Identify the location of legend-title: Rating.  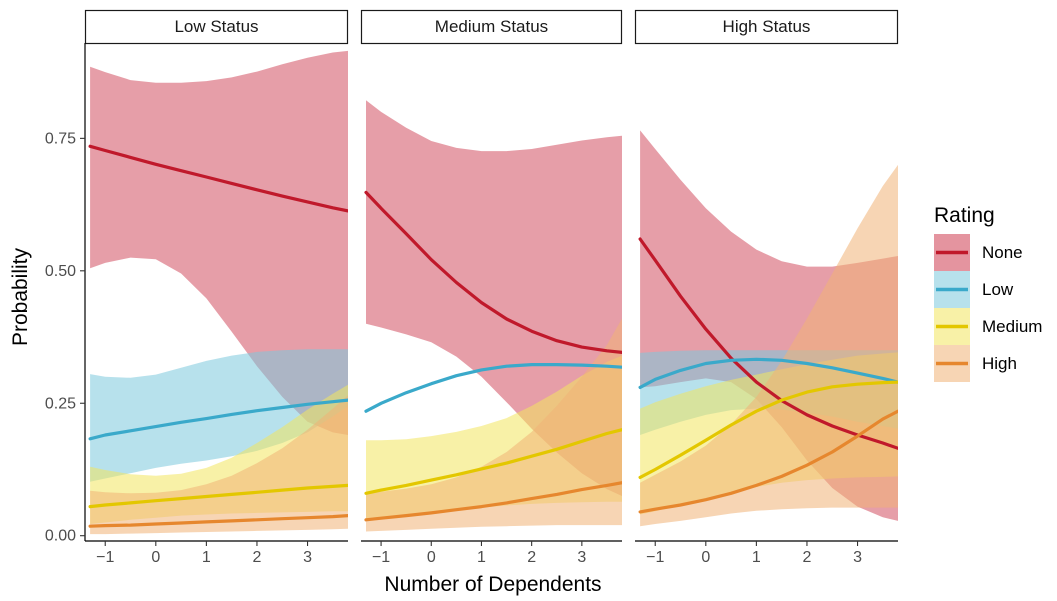
(964, 215).